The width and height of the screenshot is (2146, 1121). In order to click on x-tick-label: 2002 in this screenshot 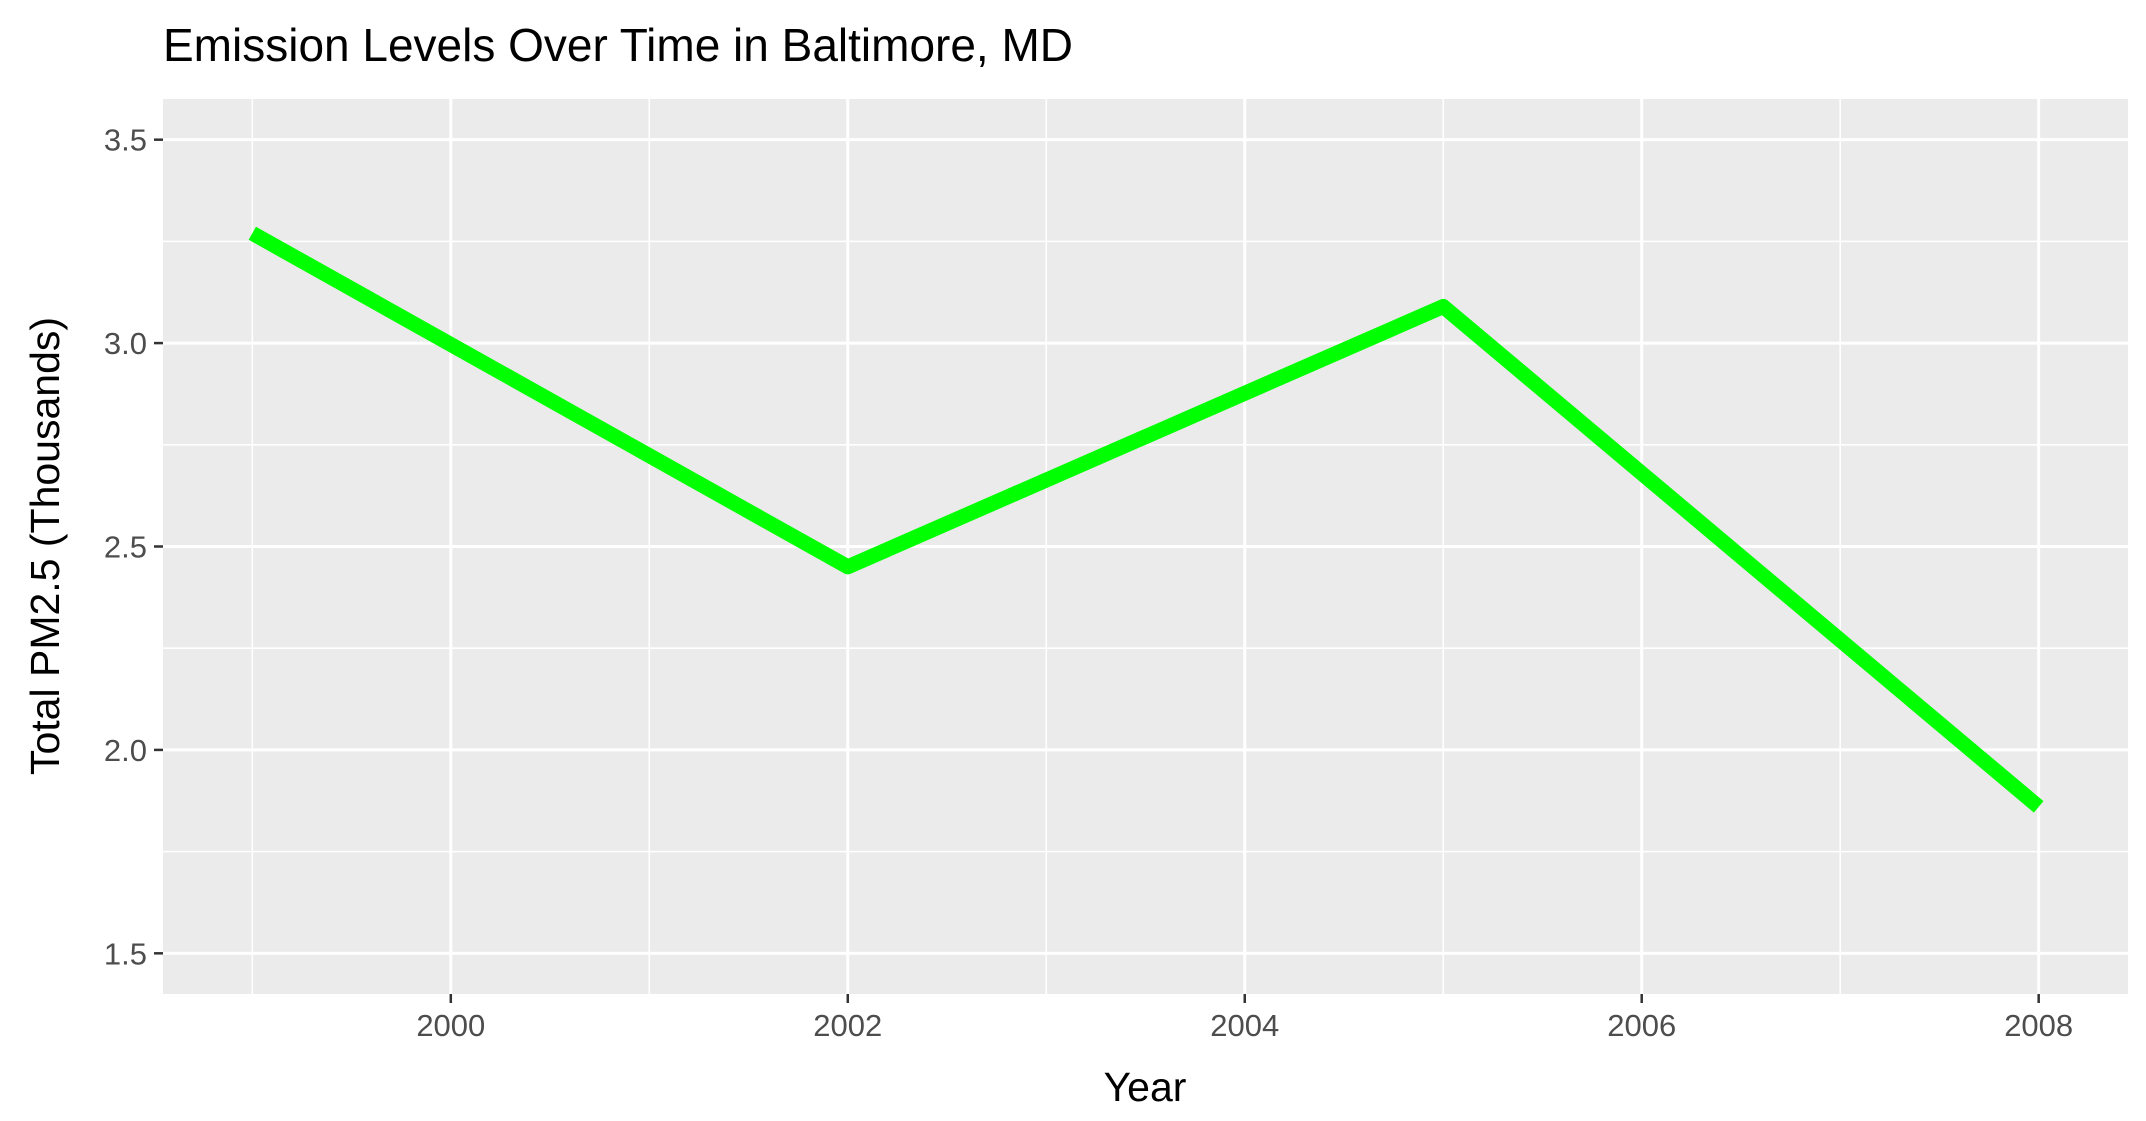, I will do `click(847, 1025)`.